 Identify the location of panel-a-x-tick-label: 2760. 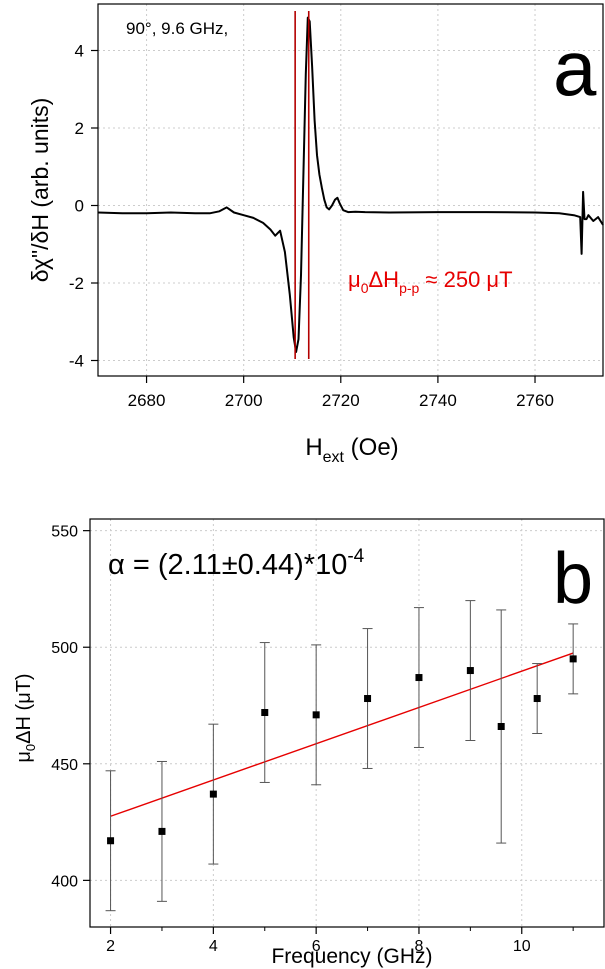
(535, 400).